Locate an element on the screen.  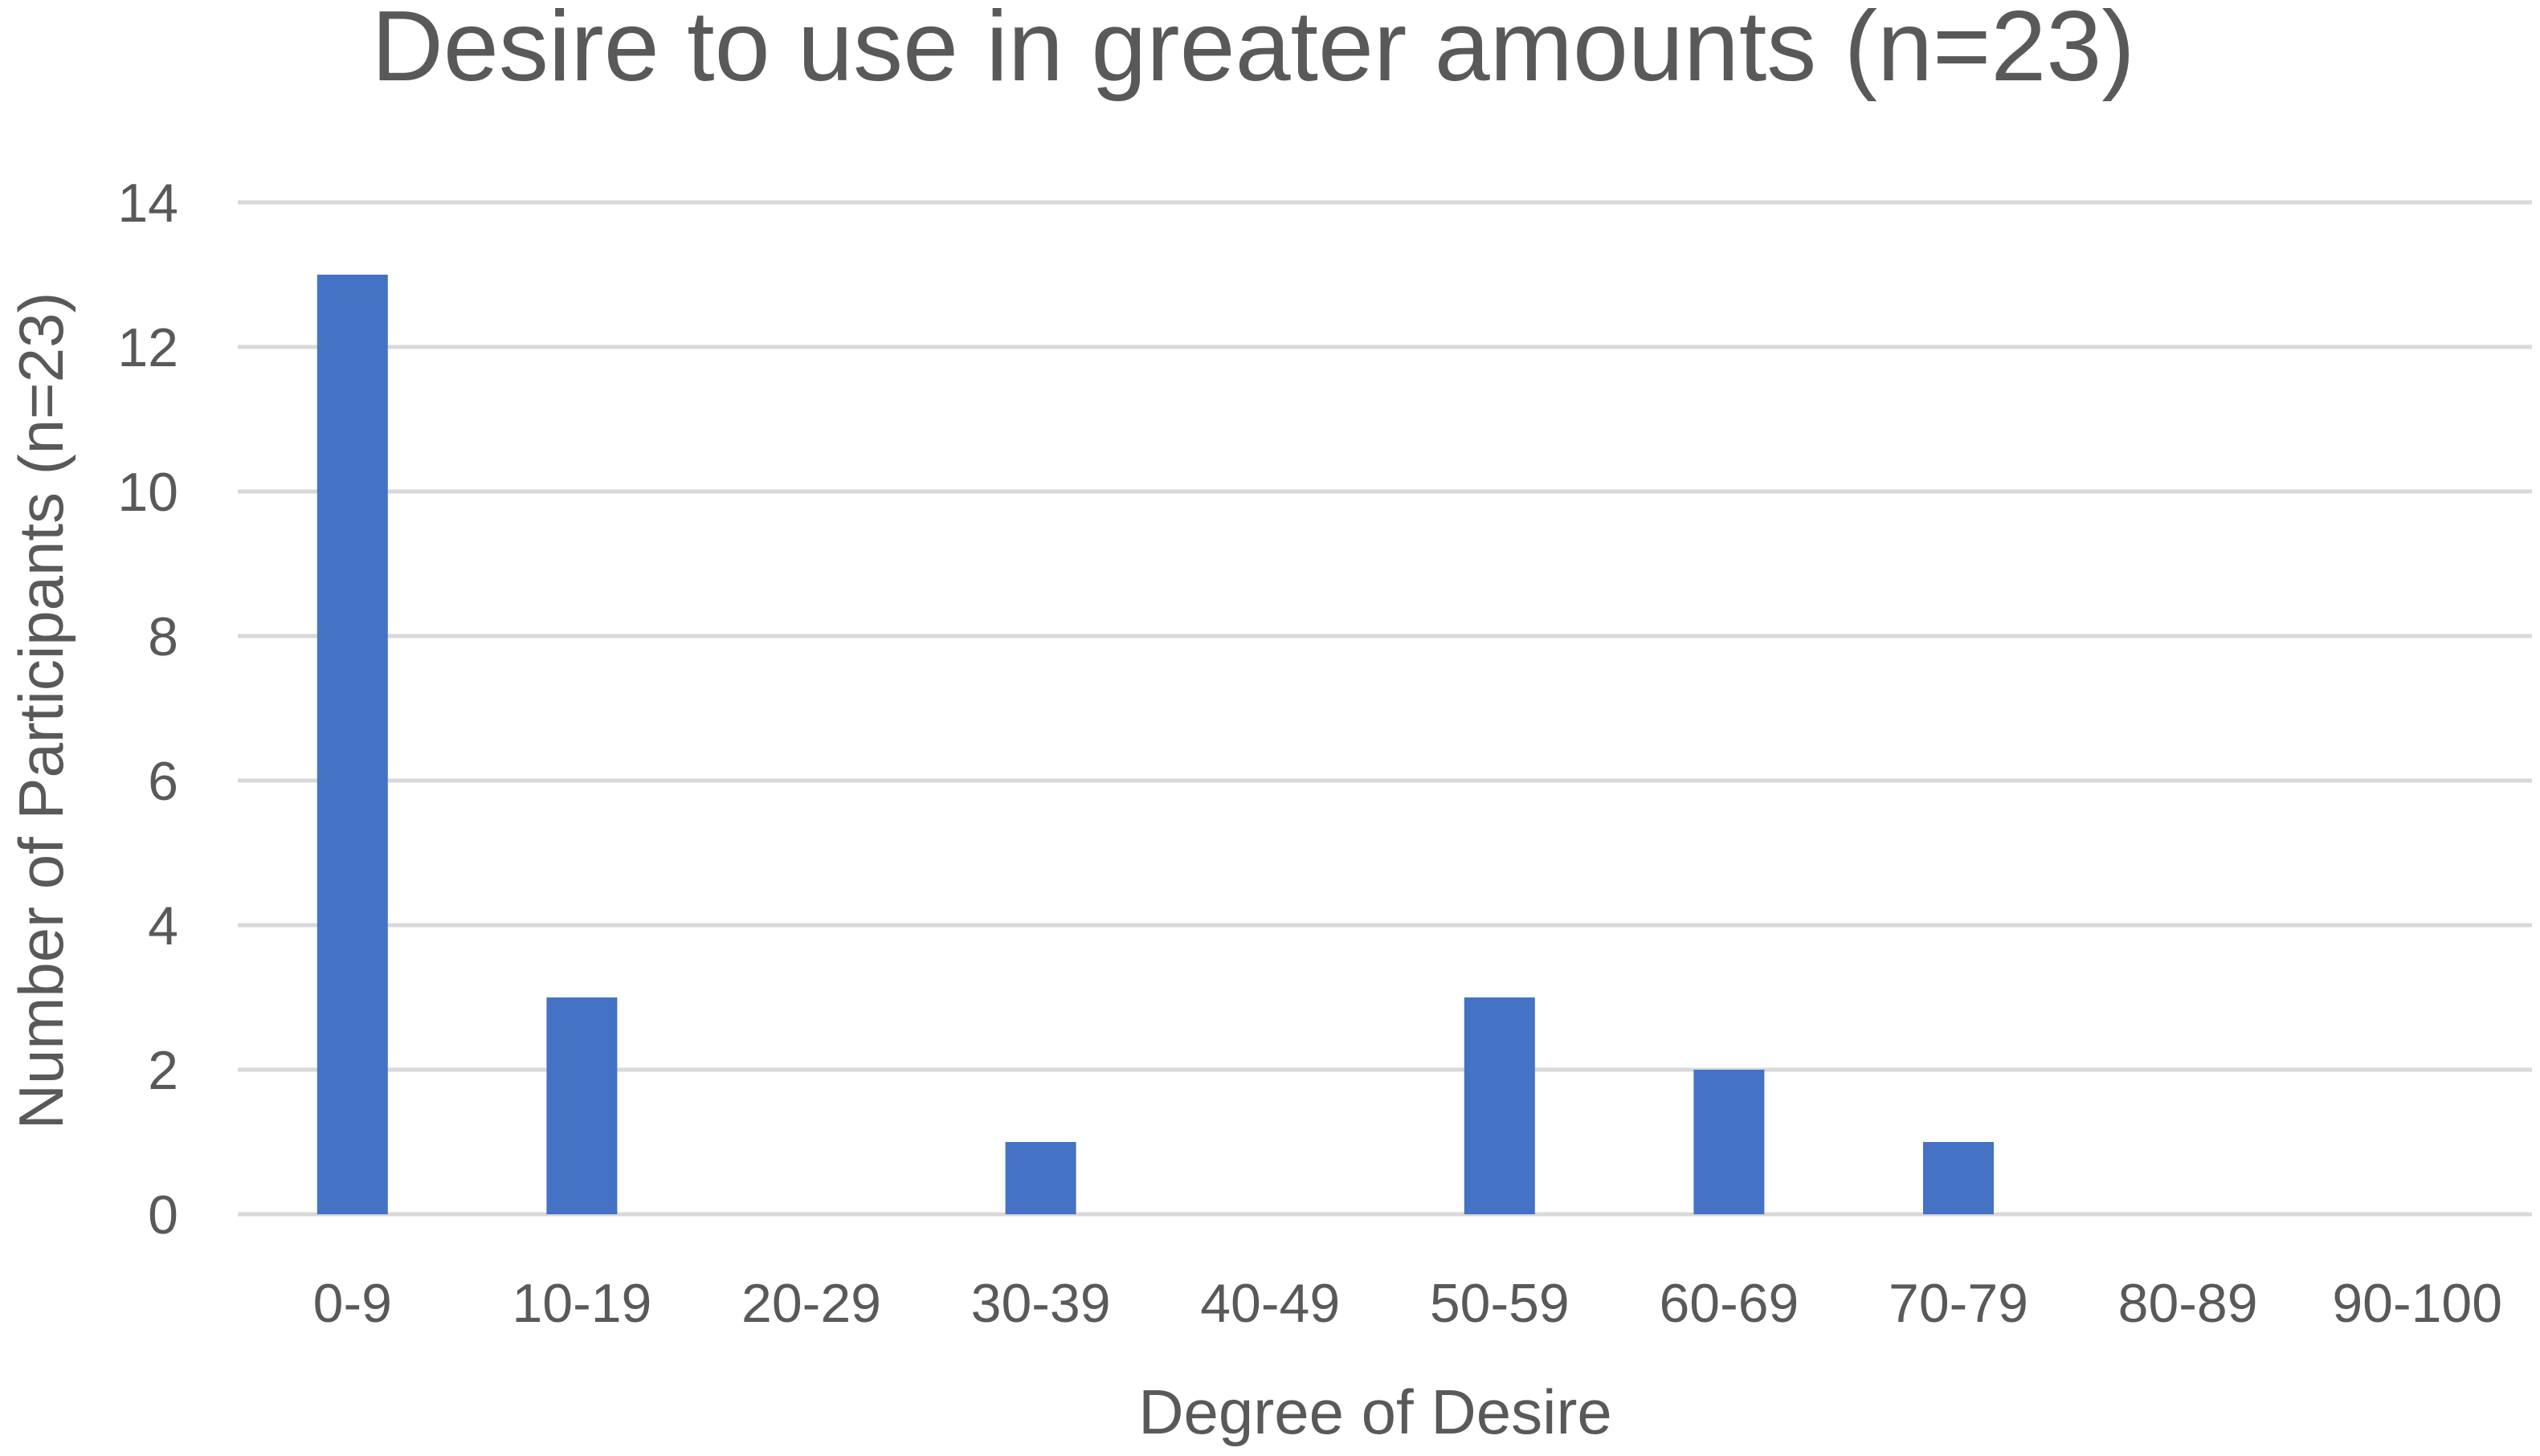
y-tick-label: 8 is located at coordinates (163, 636).